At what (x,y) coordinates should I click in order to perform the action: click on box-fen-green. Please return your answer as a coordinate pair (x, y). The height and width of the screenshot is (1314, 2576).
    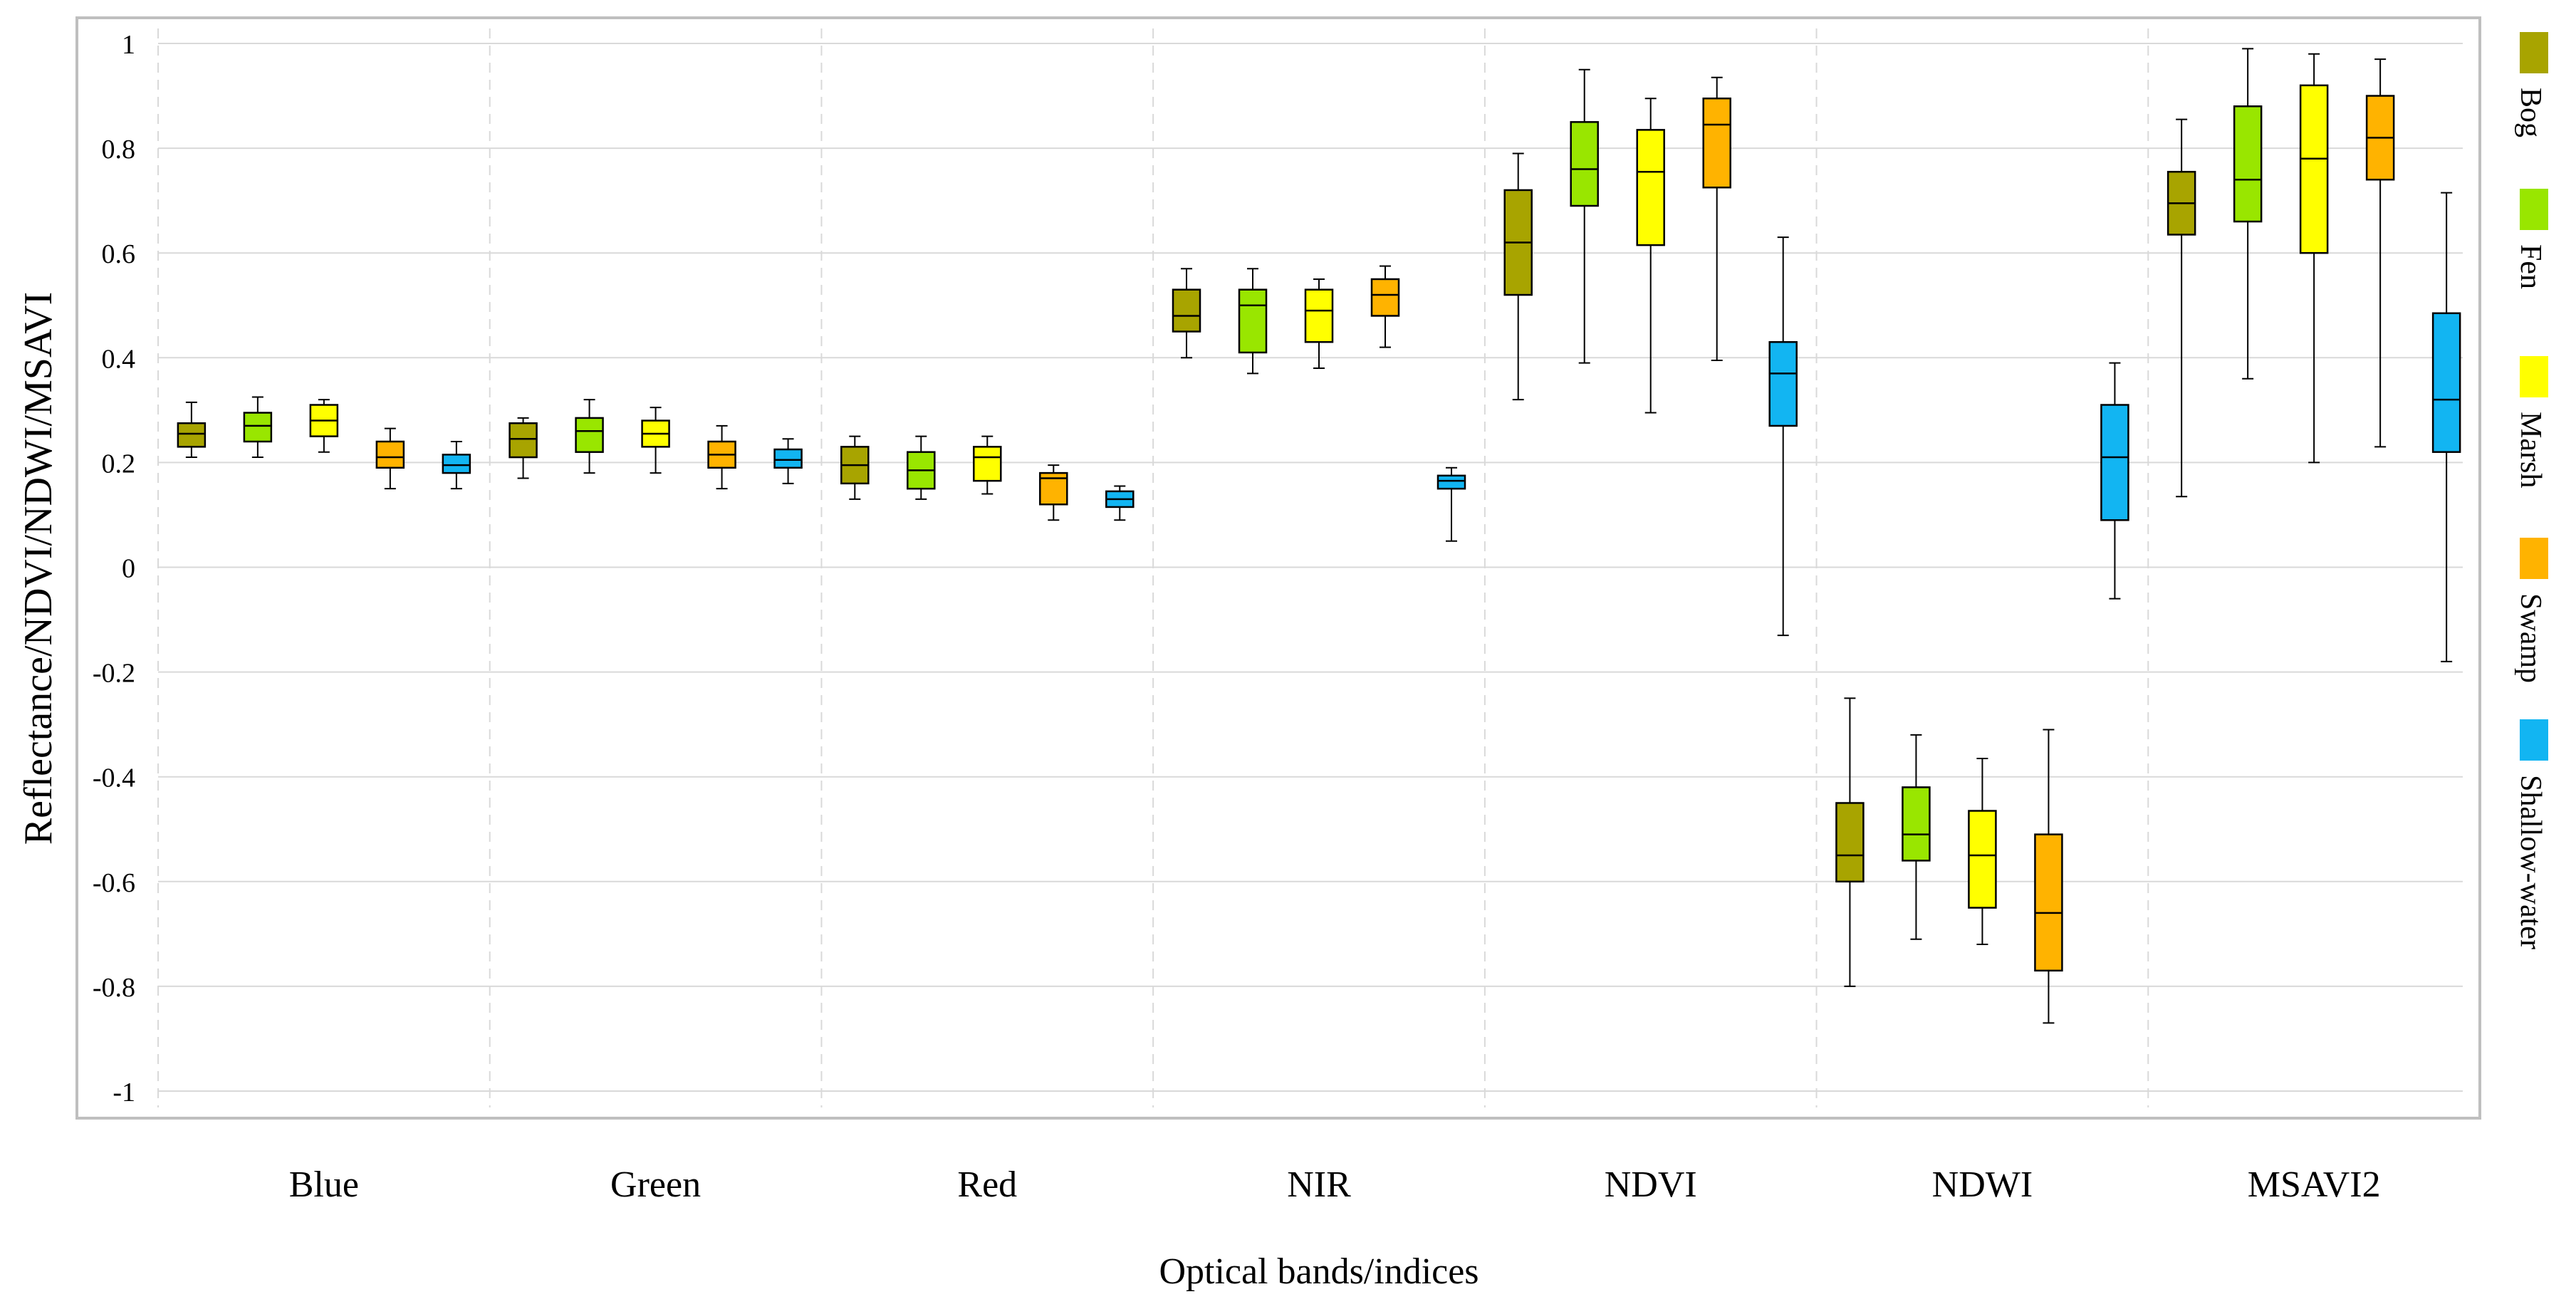
    Looking at the image, I should click on (589, 436).